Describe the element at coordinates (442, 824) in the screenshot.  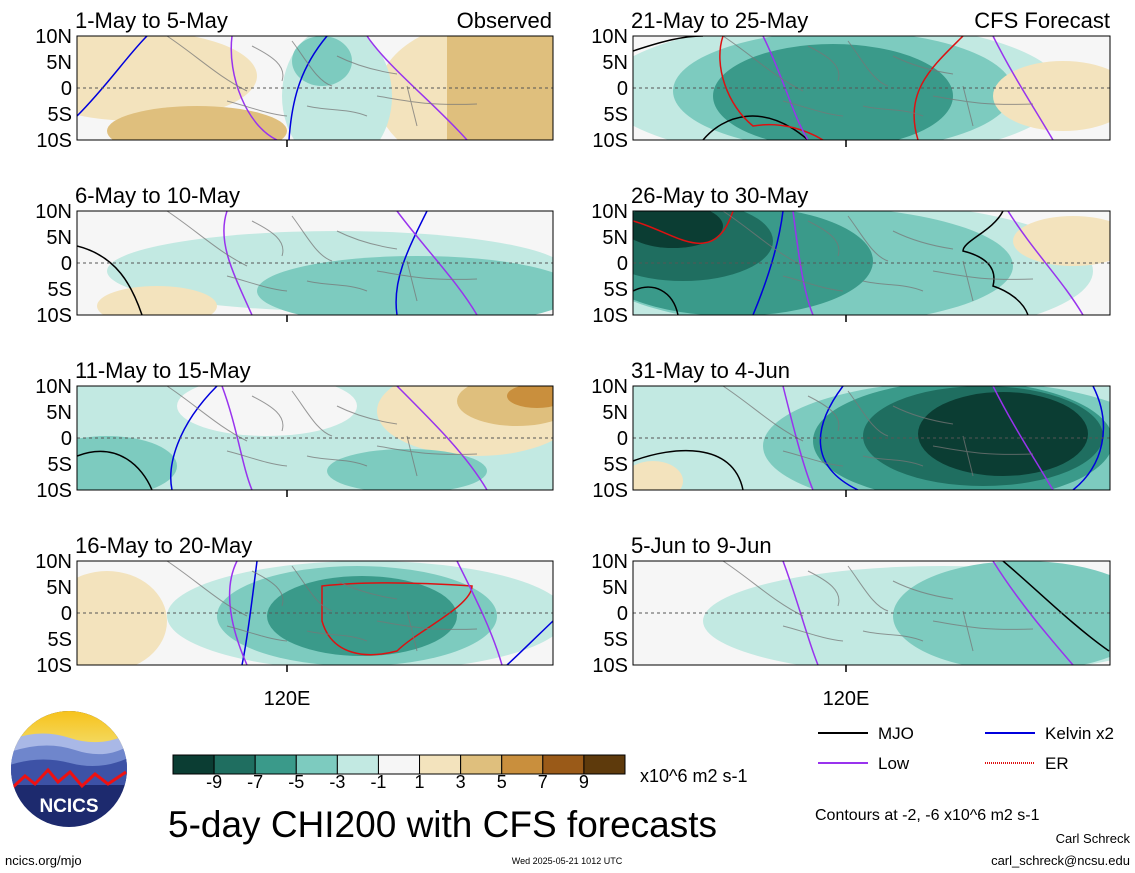
I see `main-title: 5-day CHI200 with CFS forecasts` at that location.